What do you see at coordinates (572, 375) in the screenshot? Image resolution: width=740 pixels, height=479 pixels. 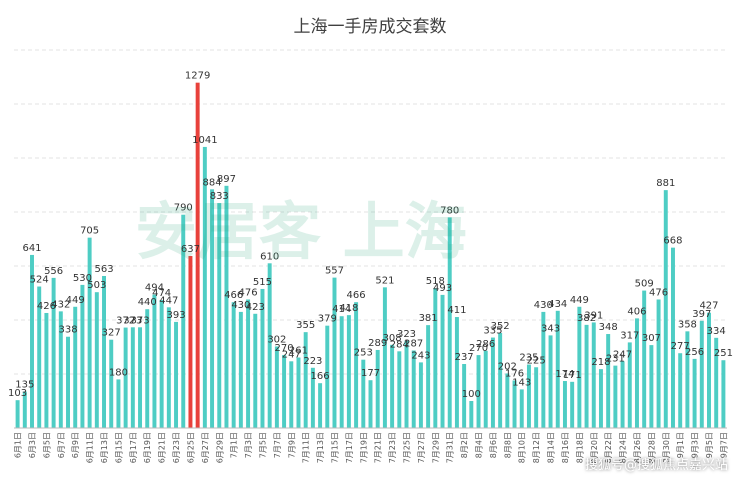 I see `value-label: 171` at bounding box center [572, 375].